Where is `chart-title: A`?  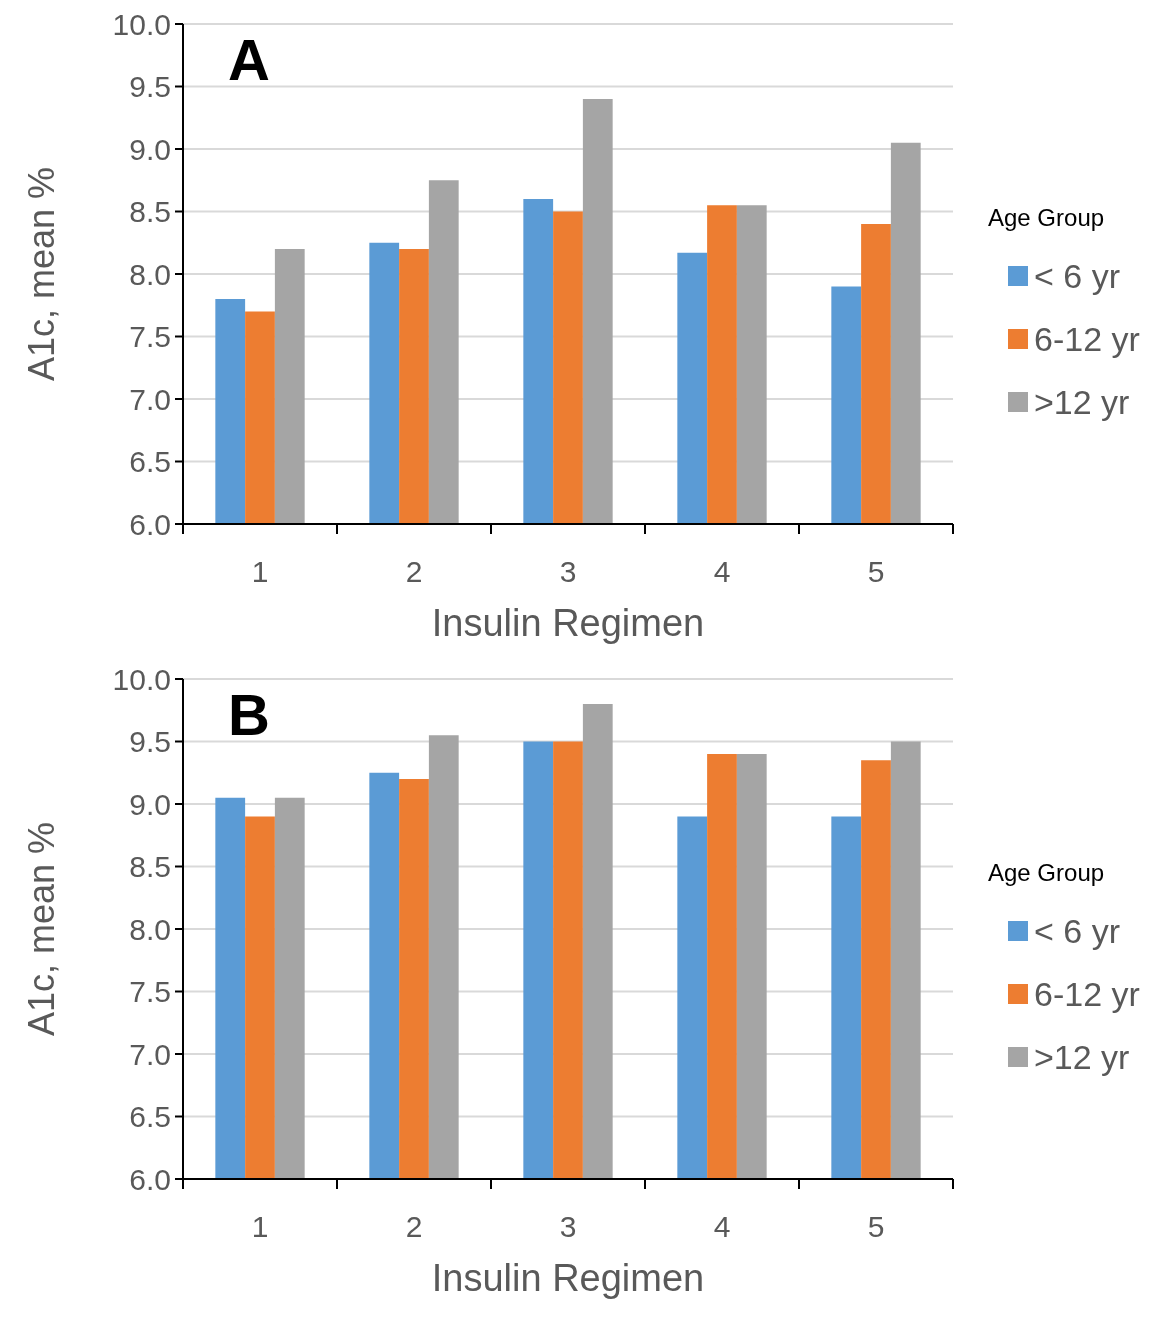 chart-title: A is located at coordinates (249, 59).